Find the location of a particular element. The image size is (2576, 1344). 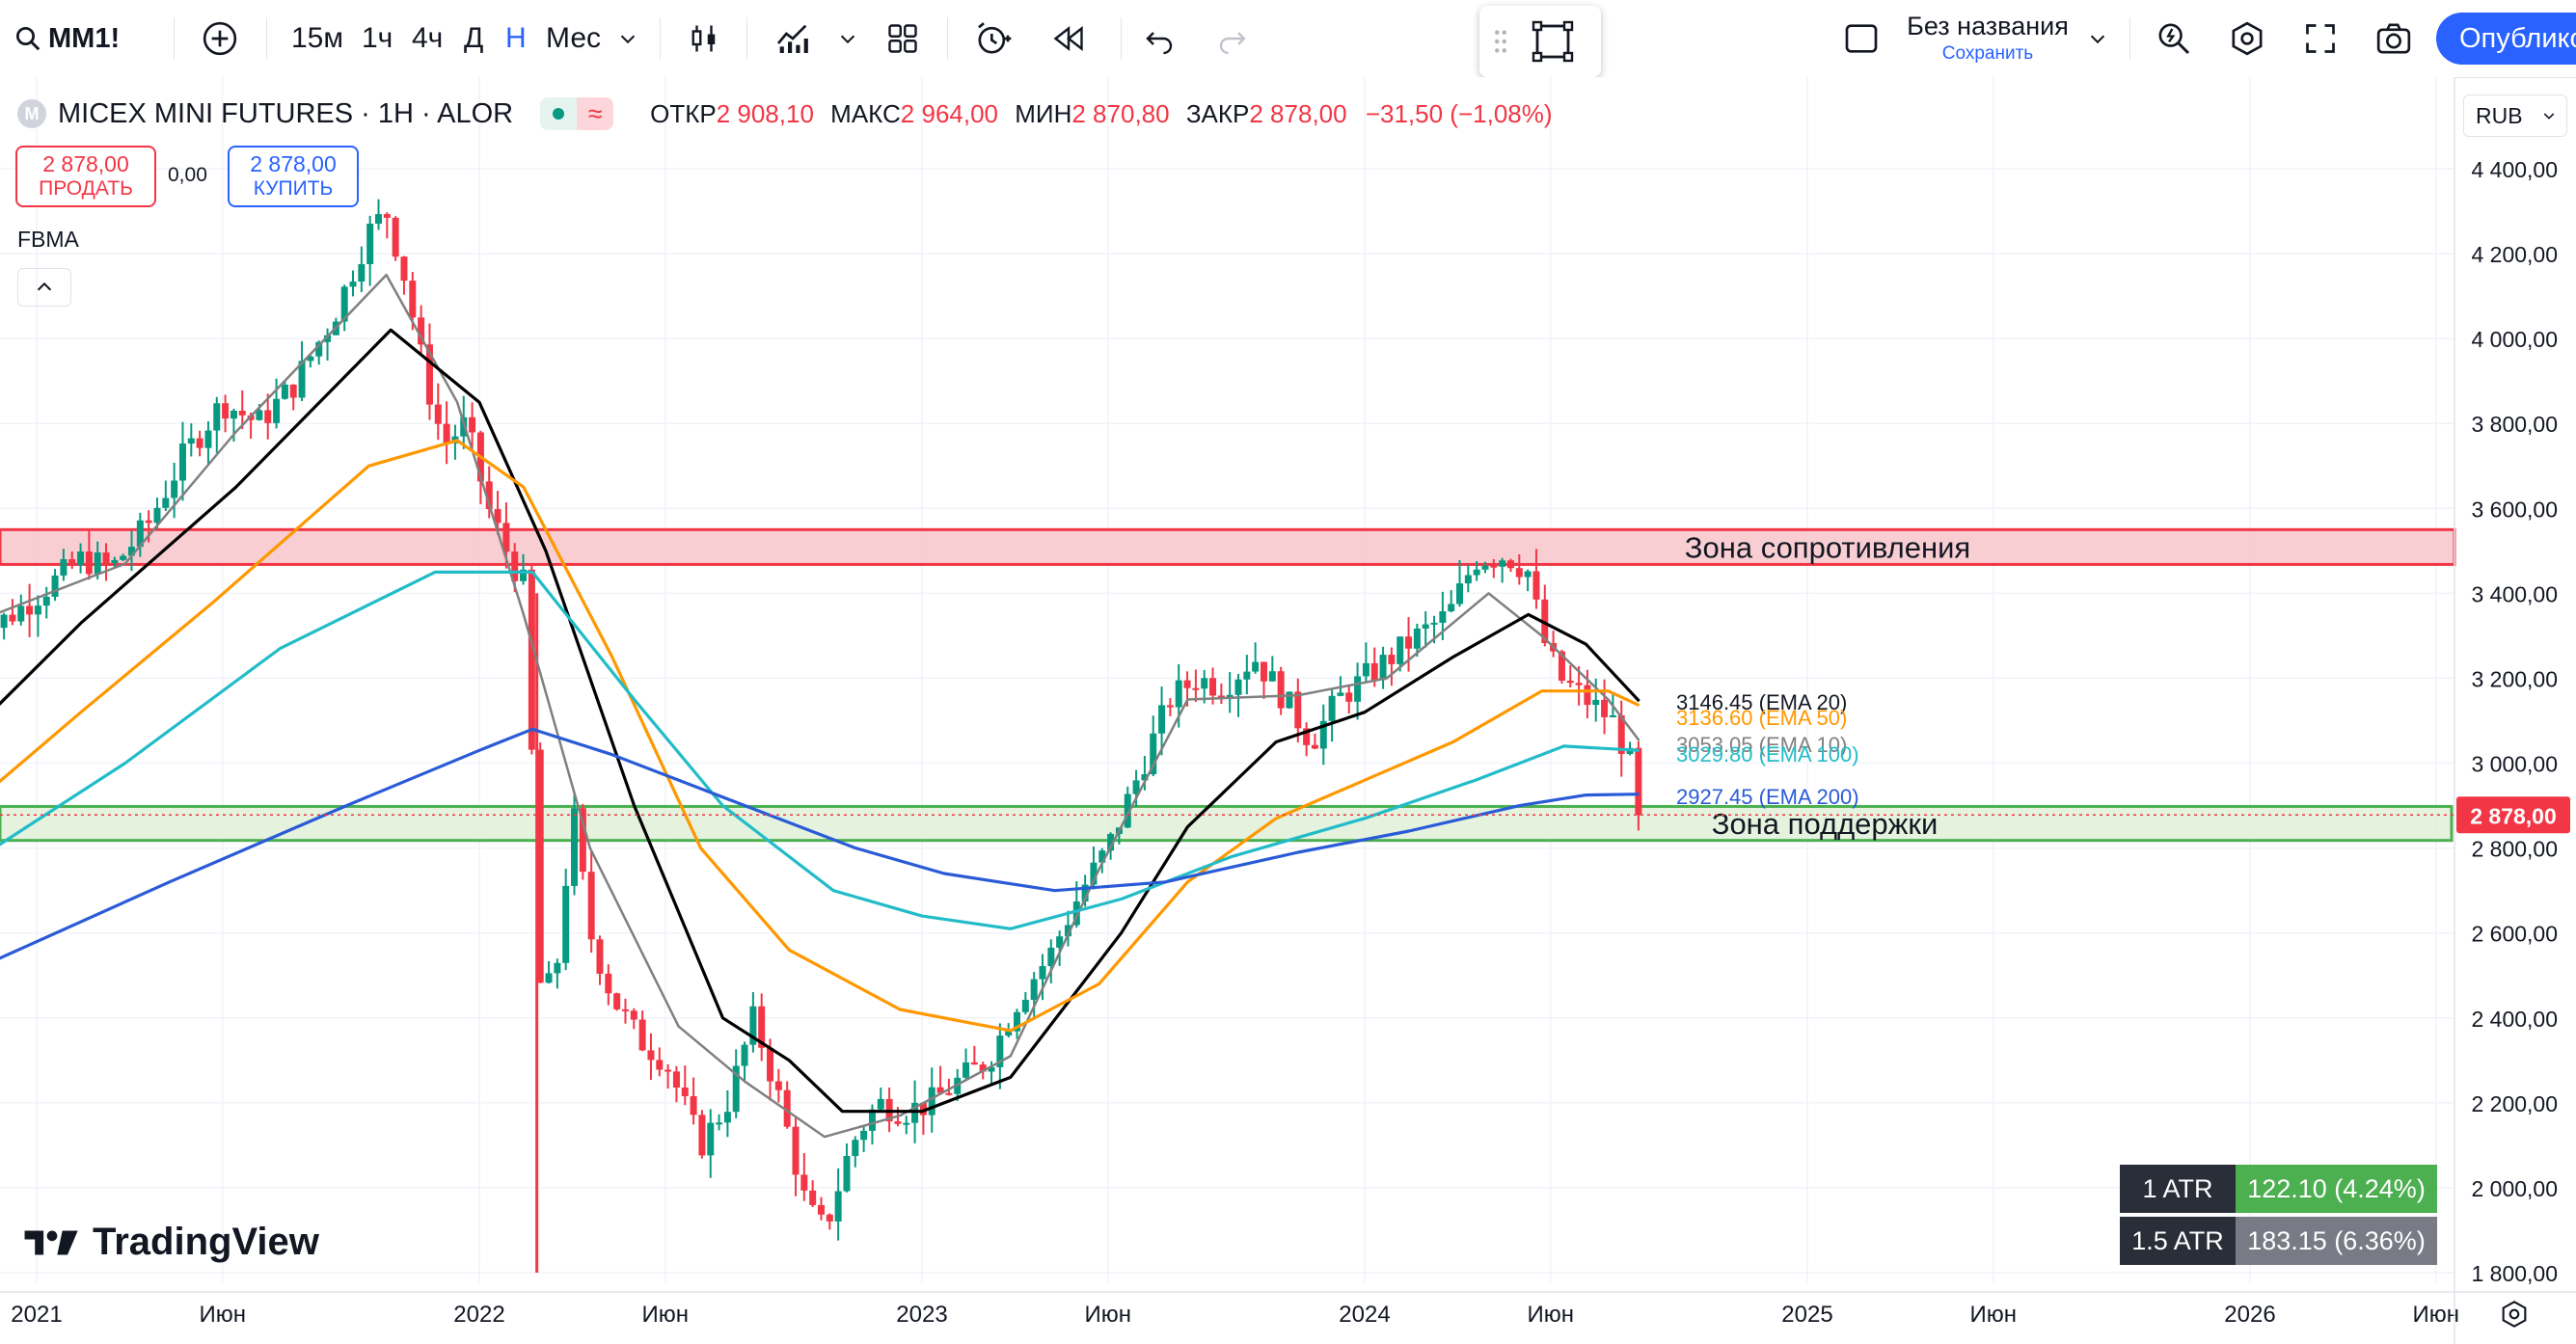

drag-handle-icon is located at coordinates (1500, 41).